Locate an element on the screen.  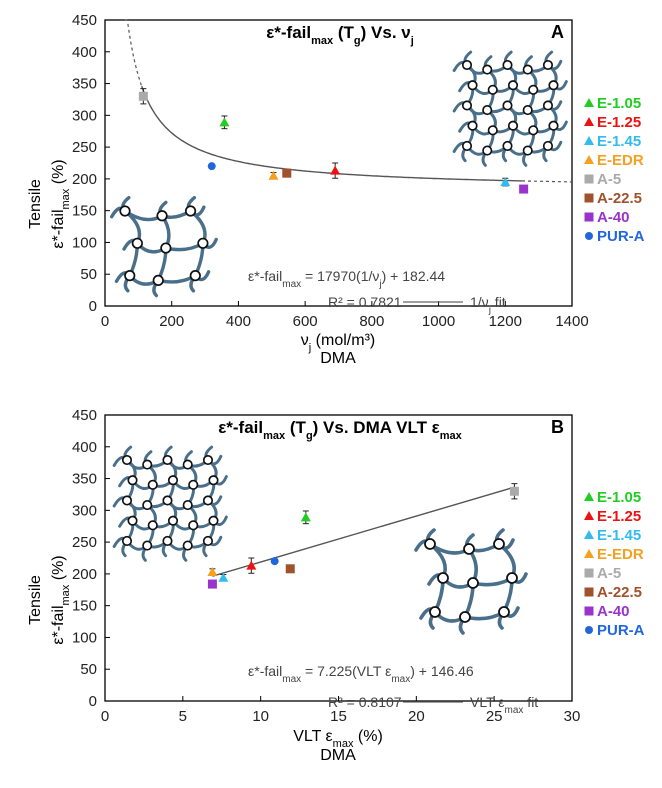
data-point-pur-a is located at coordinates (274, 561).